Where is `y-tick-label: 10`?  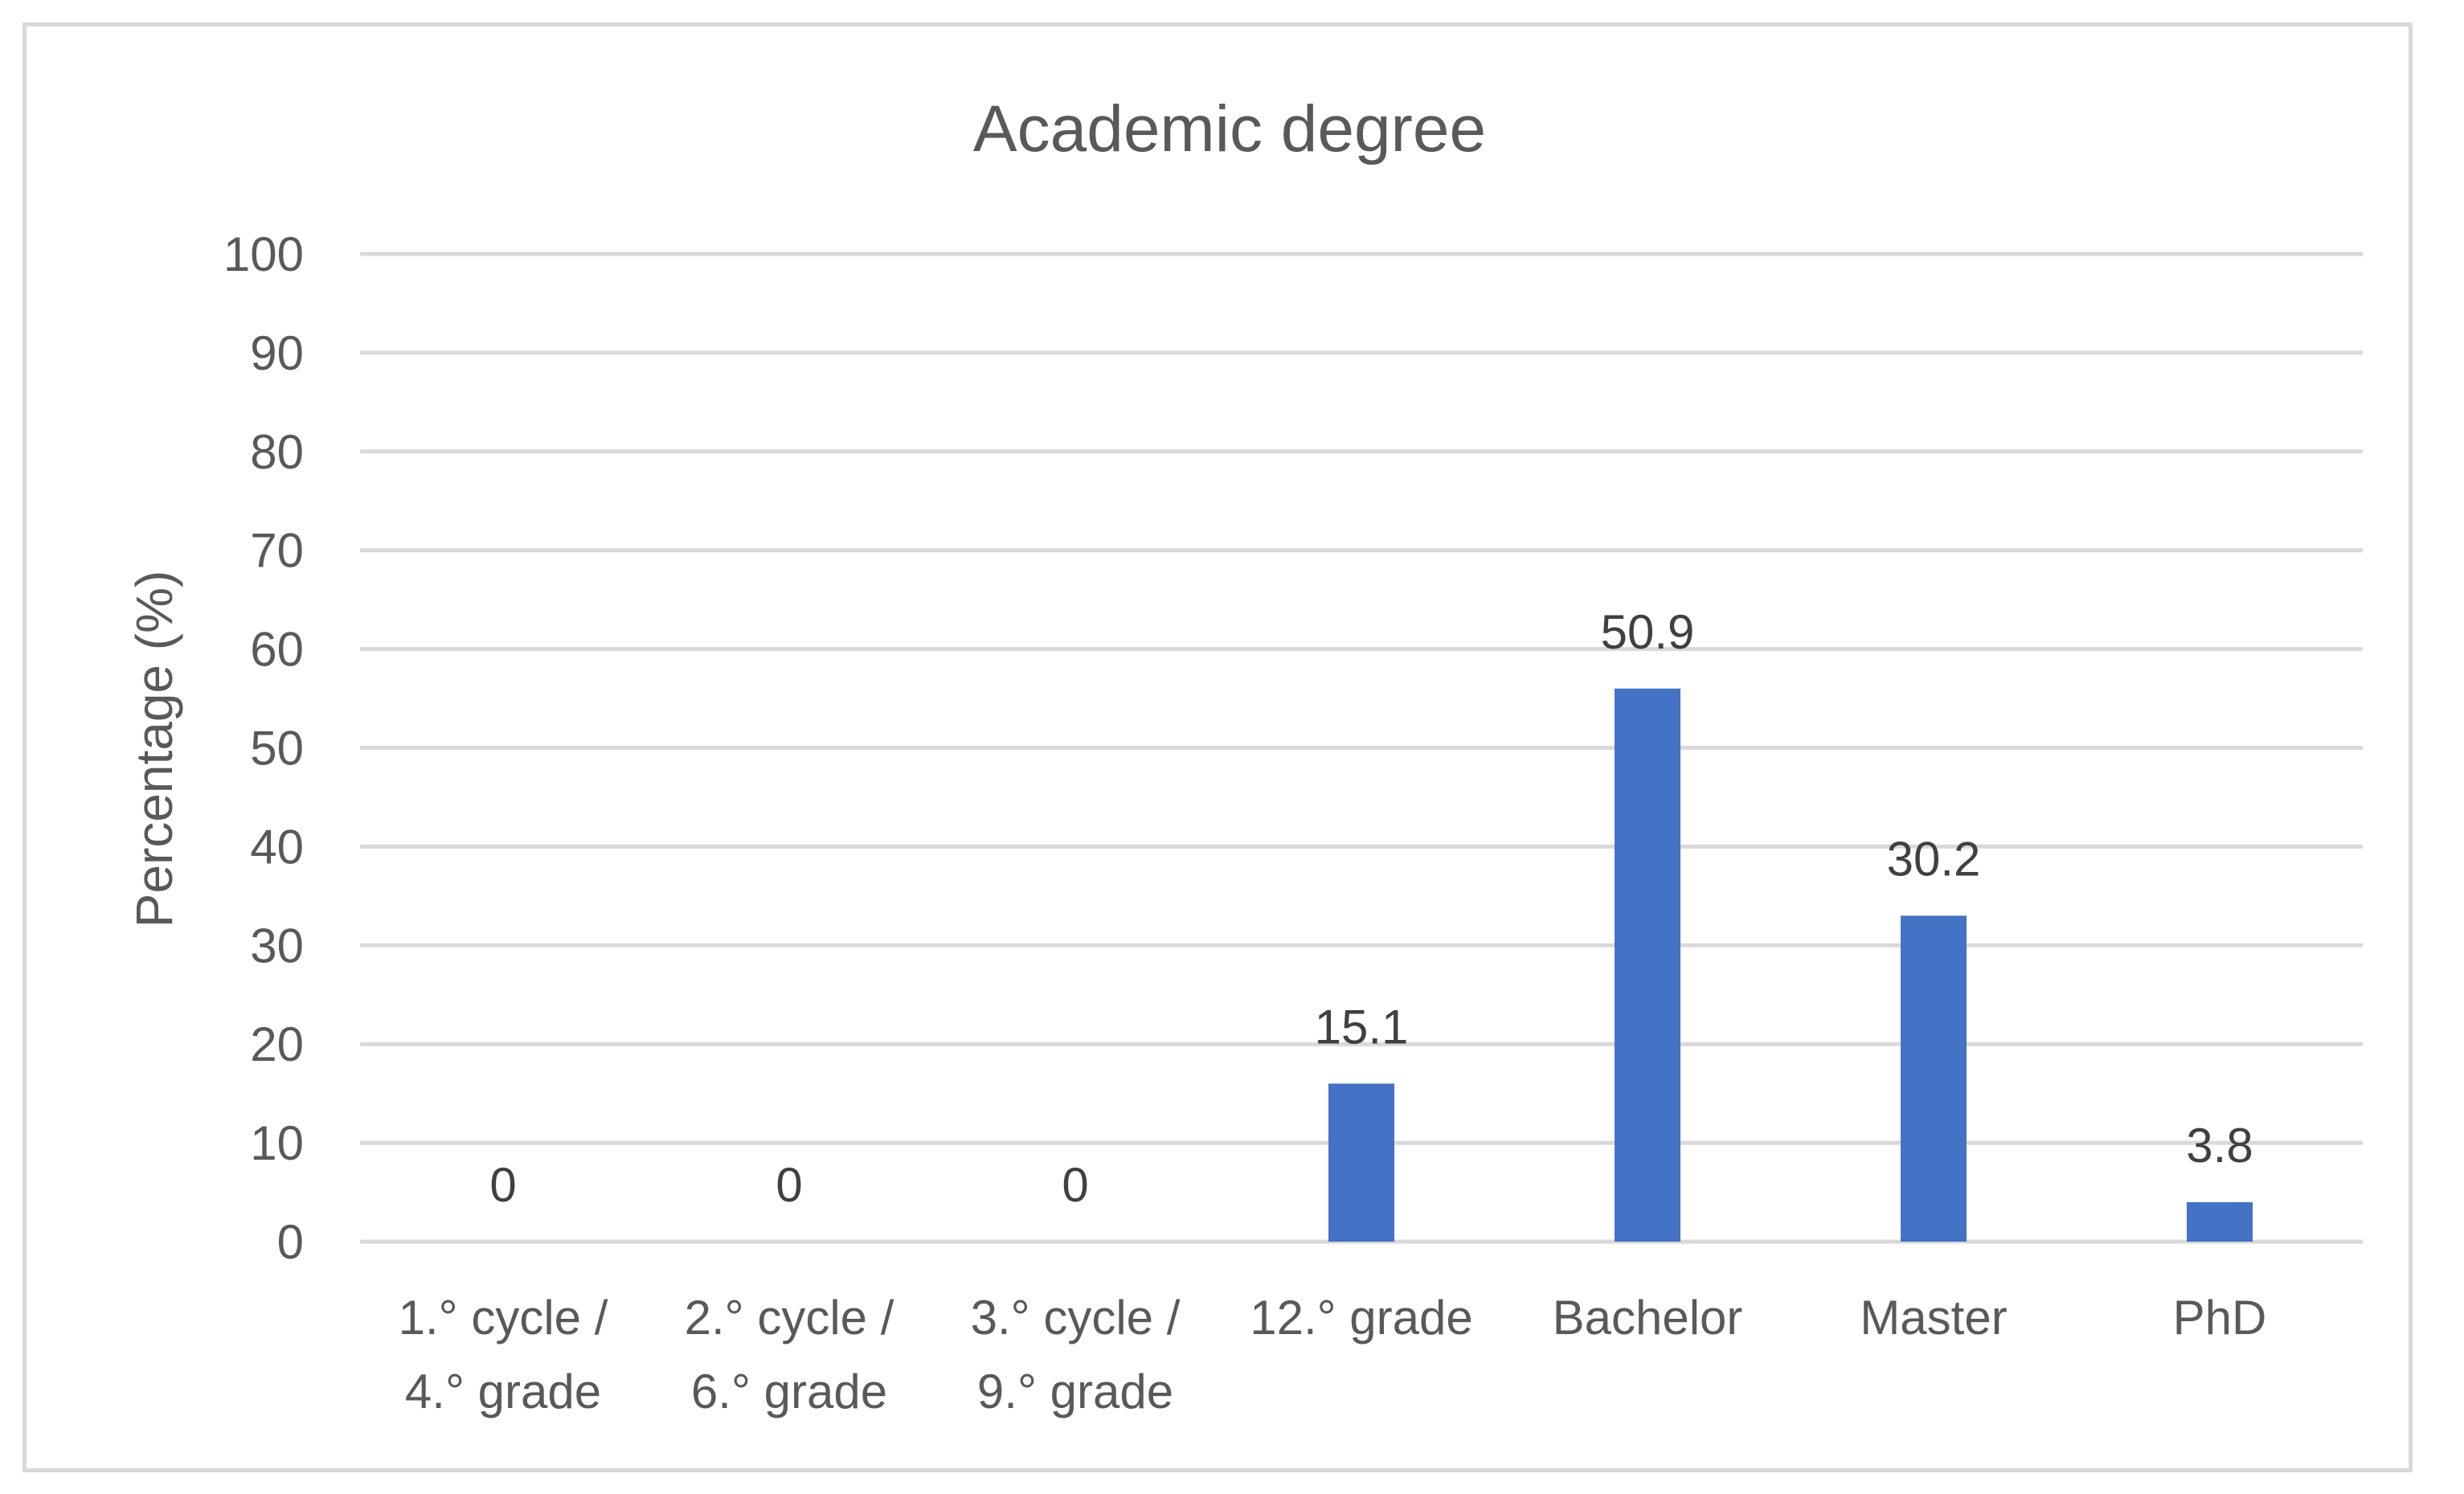
y-tick-label: 10 is located at coordinates (277, 1143).